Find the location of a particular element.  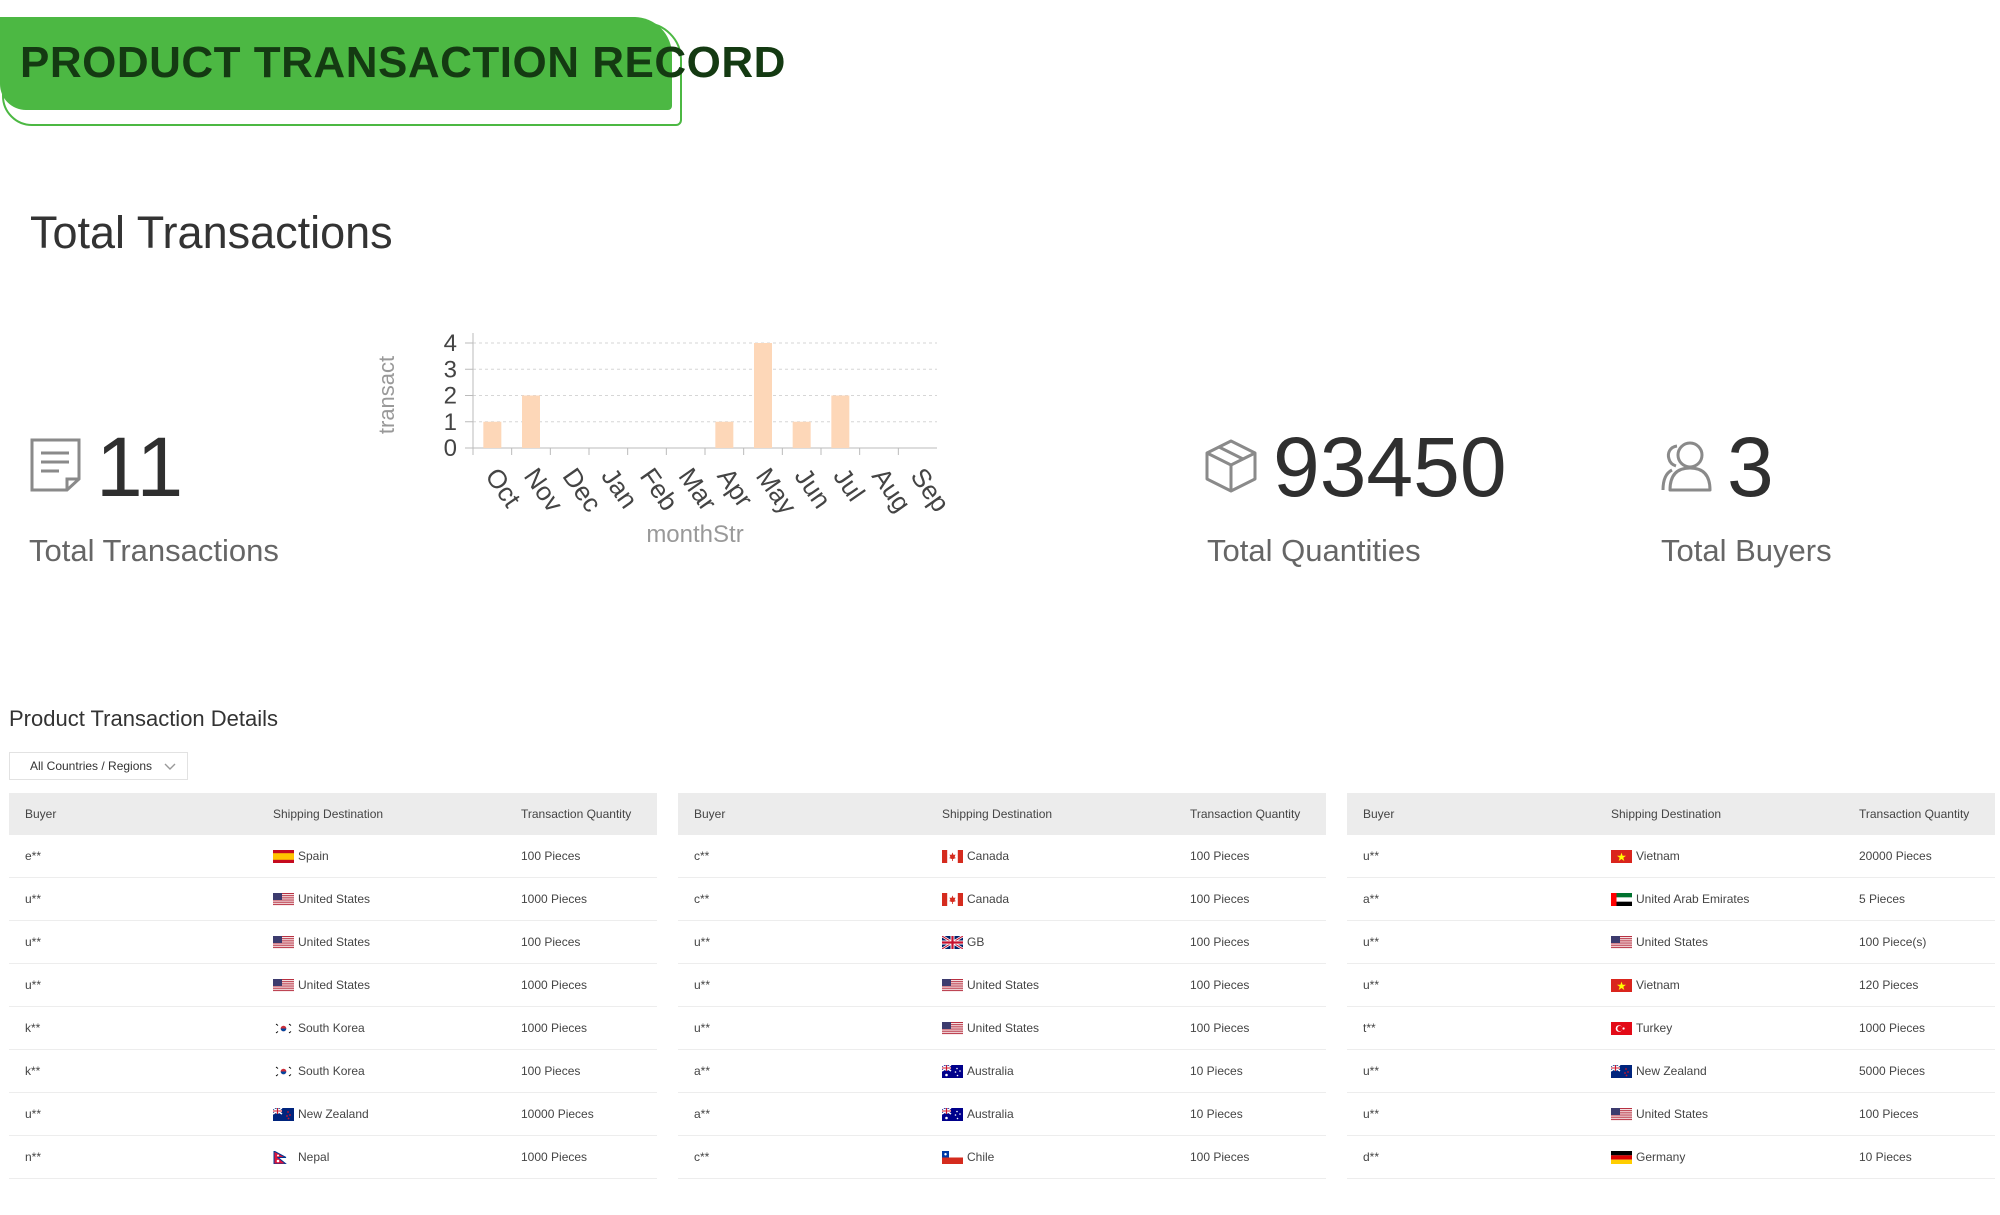

quantity-cell: 5 Pieces is located at coordinates (1882, 899).